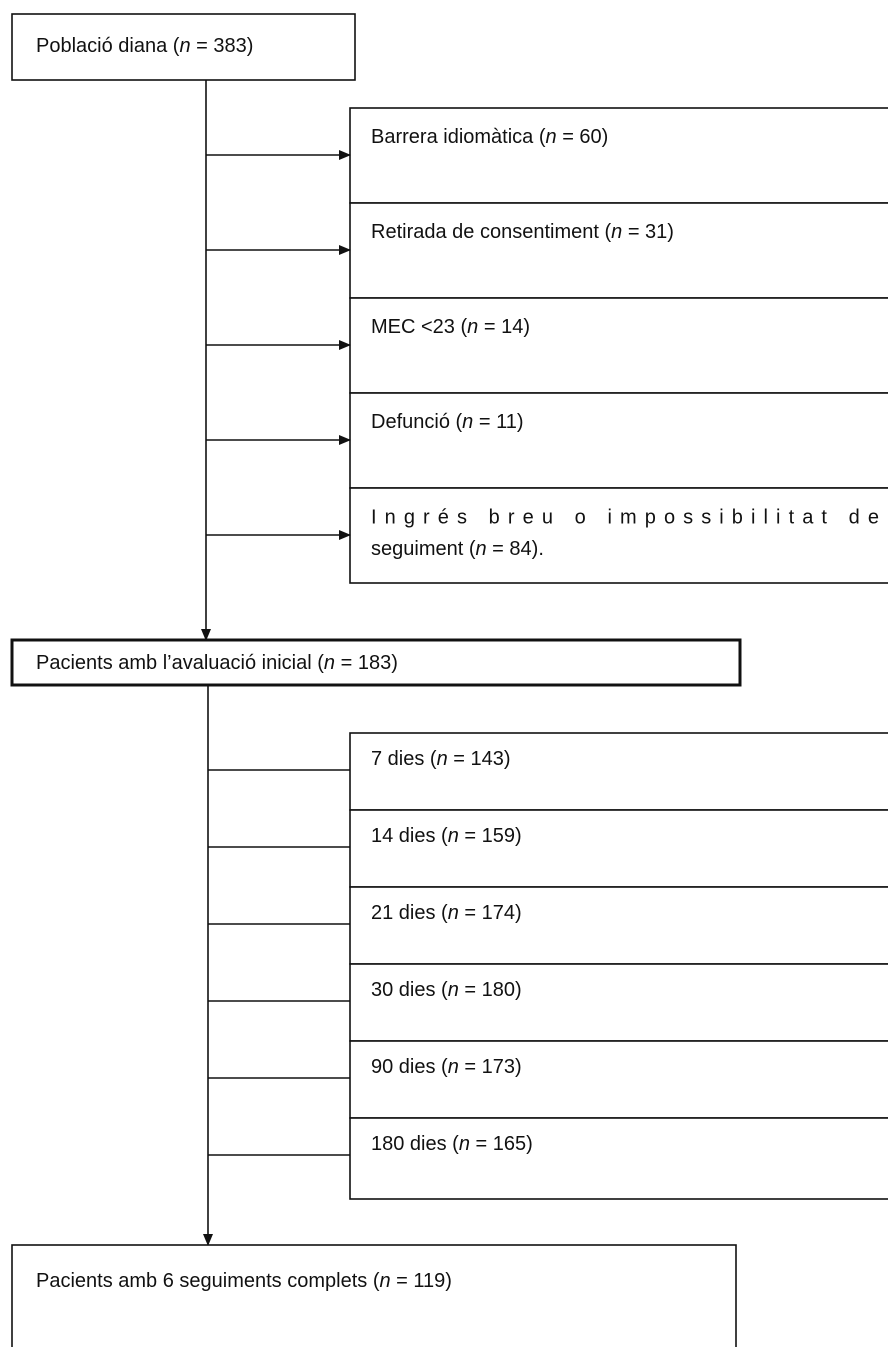  What do you see at coordinates (625, 517) in the screenshot?
I see `box-label: Ingrés breu o impossibilitat de` at bounding box center [625, 517].